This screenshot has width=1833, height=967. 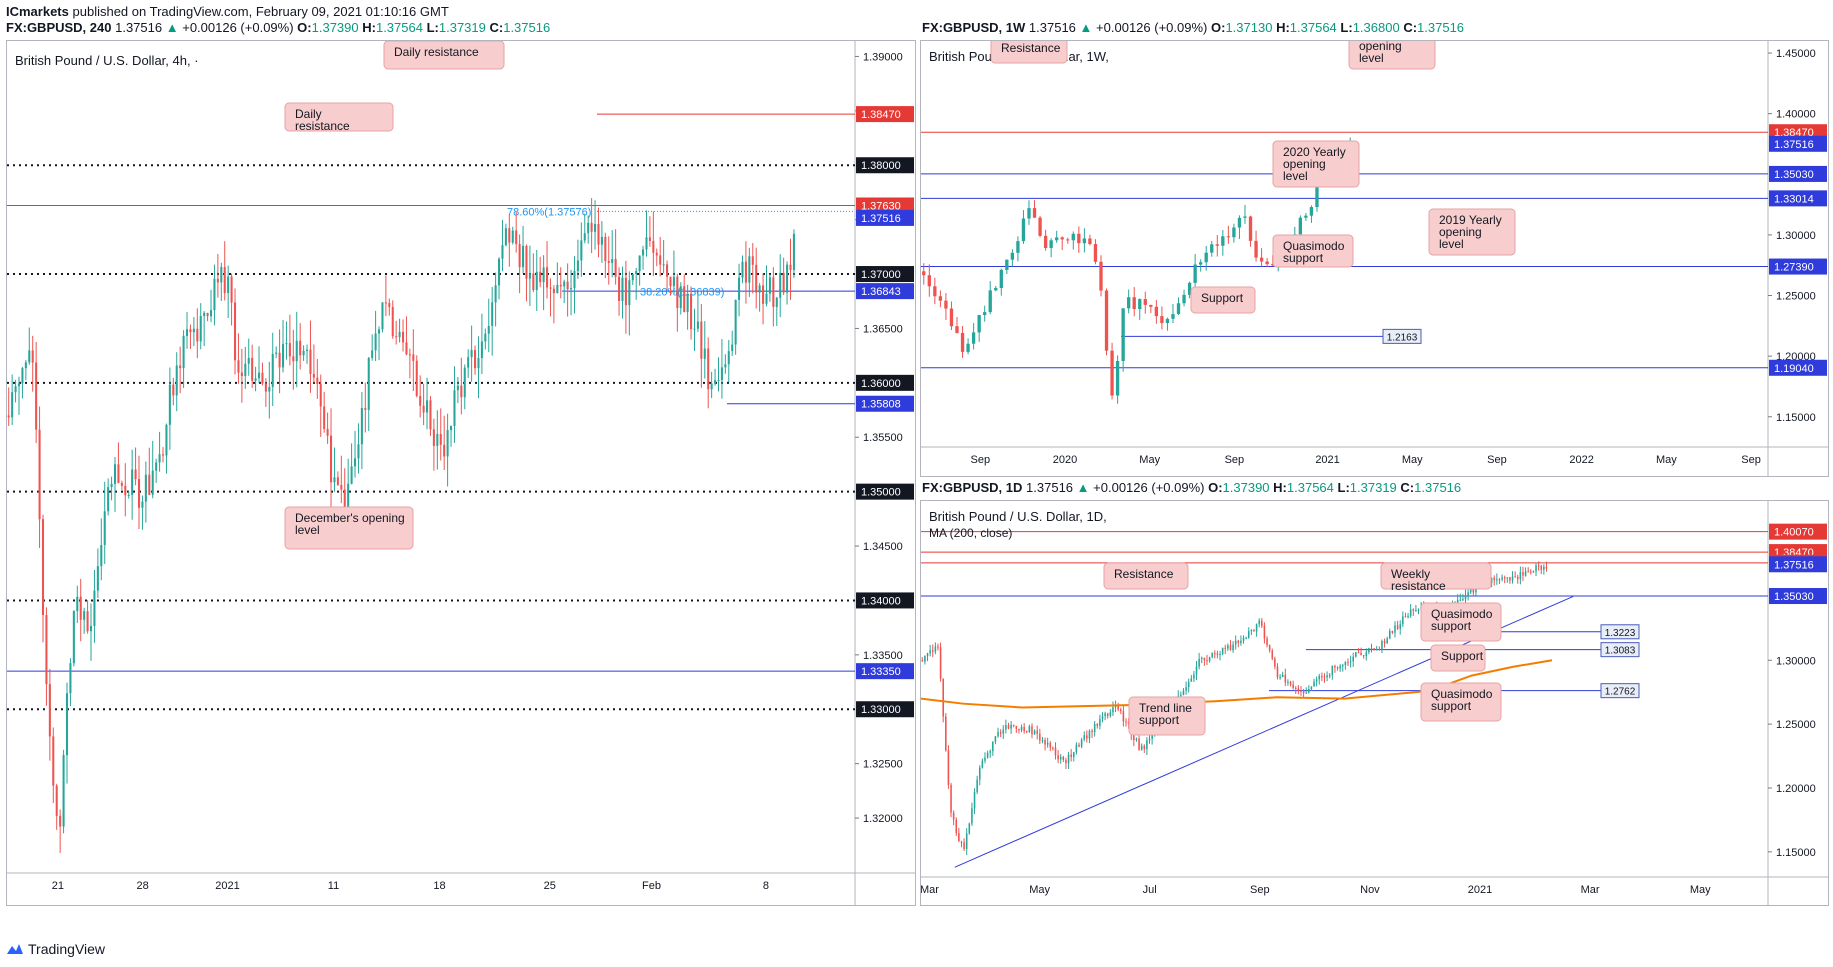 I want to click on price-label: 1.36843, so click(x=881, y=292).